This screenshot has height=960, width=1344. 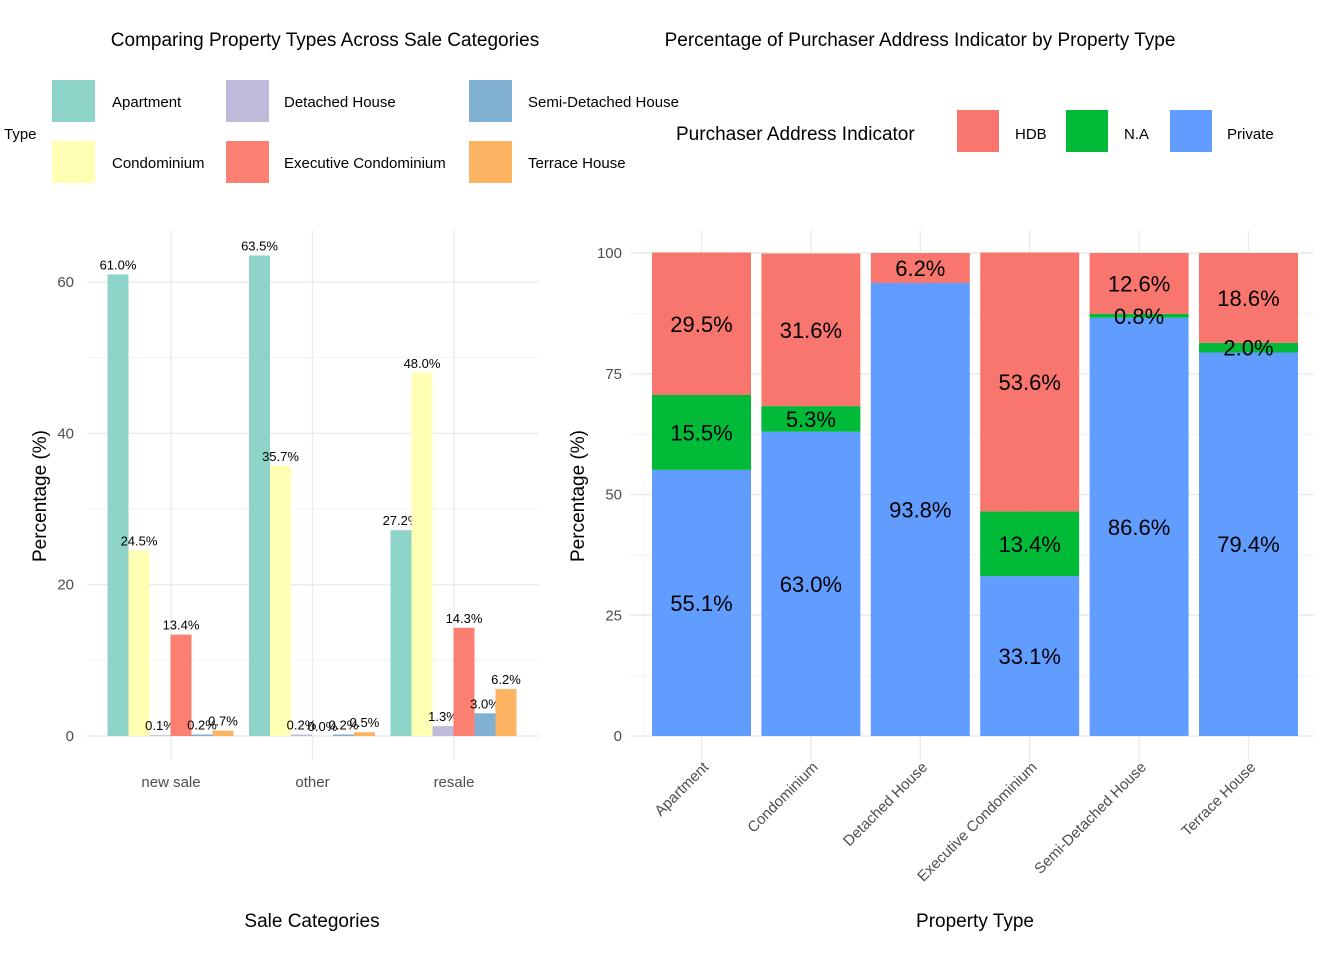 I want to click on left-x-tick-label: new sale, so click(x=170, y=782).